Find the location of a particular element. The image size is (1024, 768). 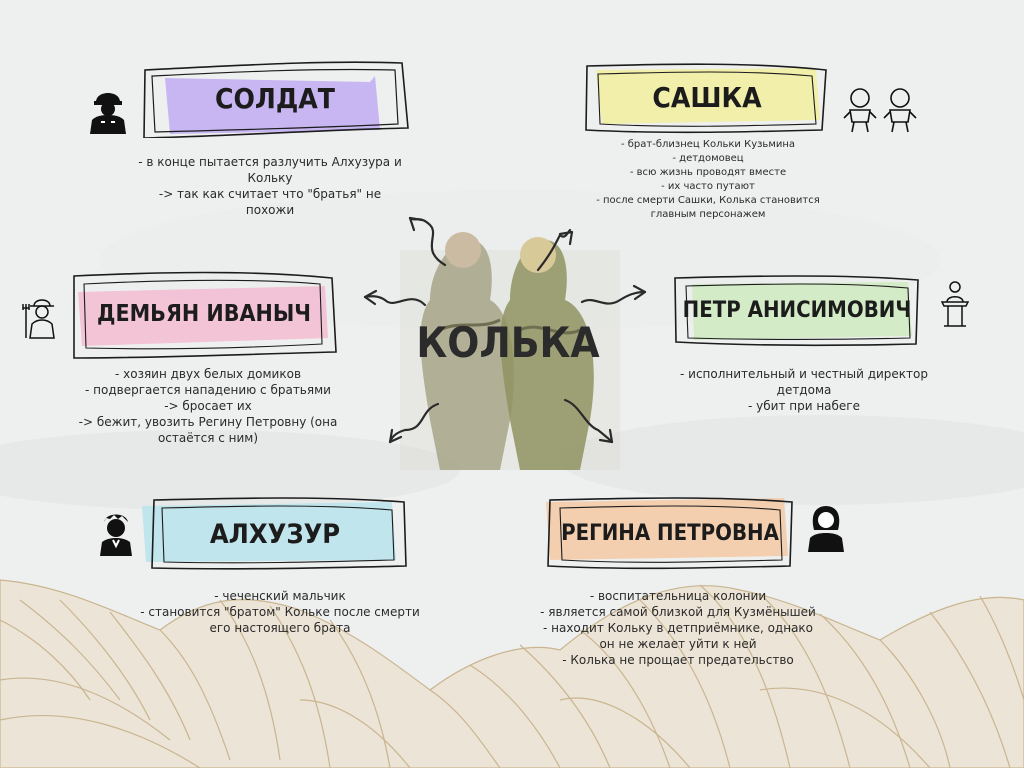

podium-speaker-icon is located at coordinates (955, 306).